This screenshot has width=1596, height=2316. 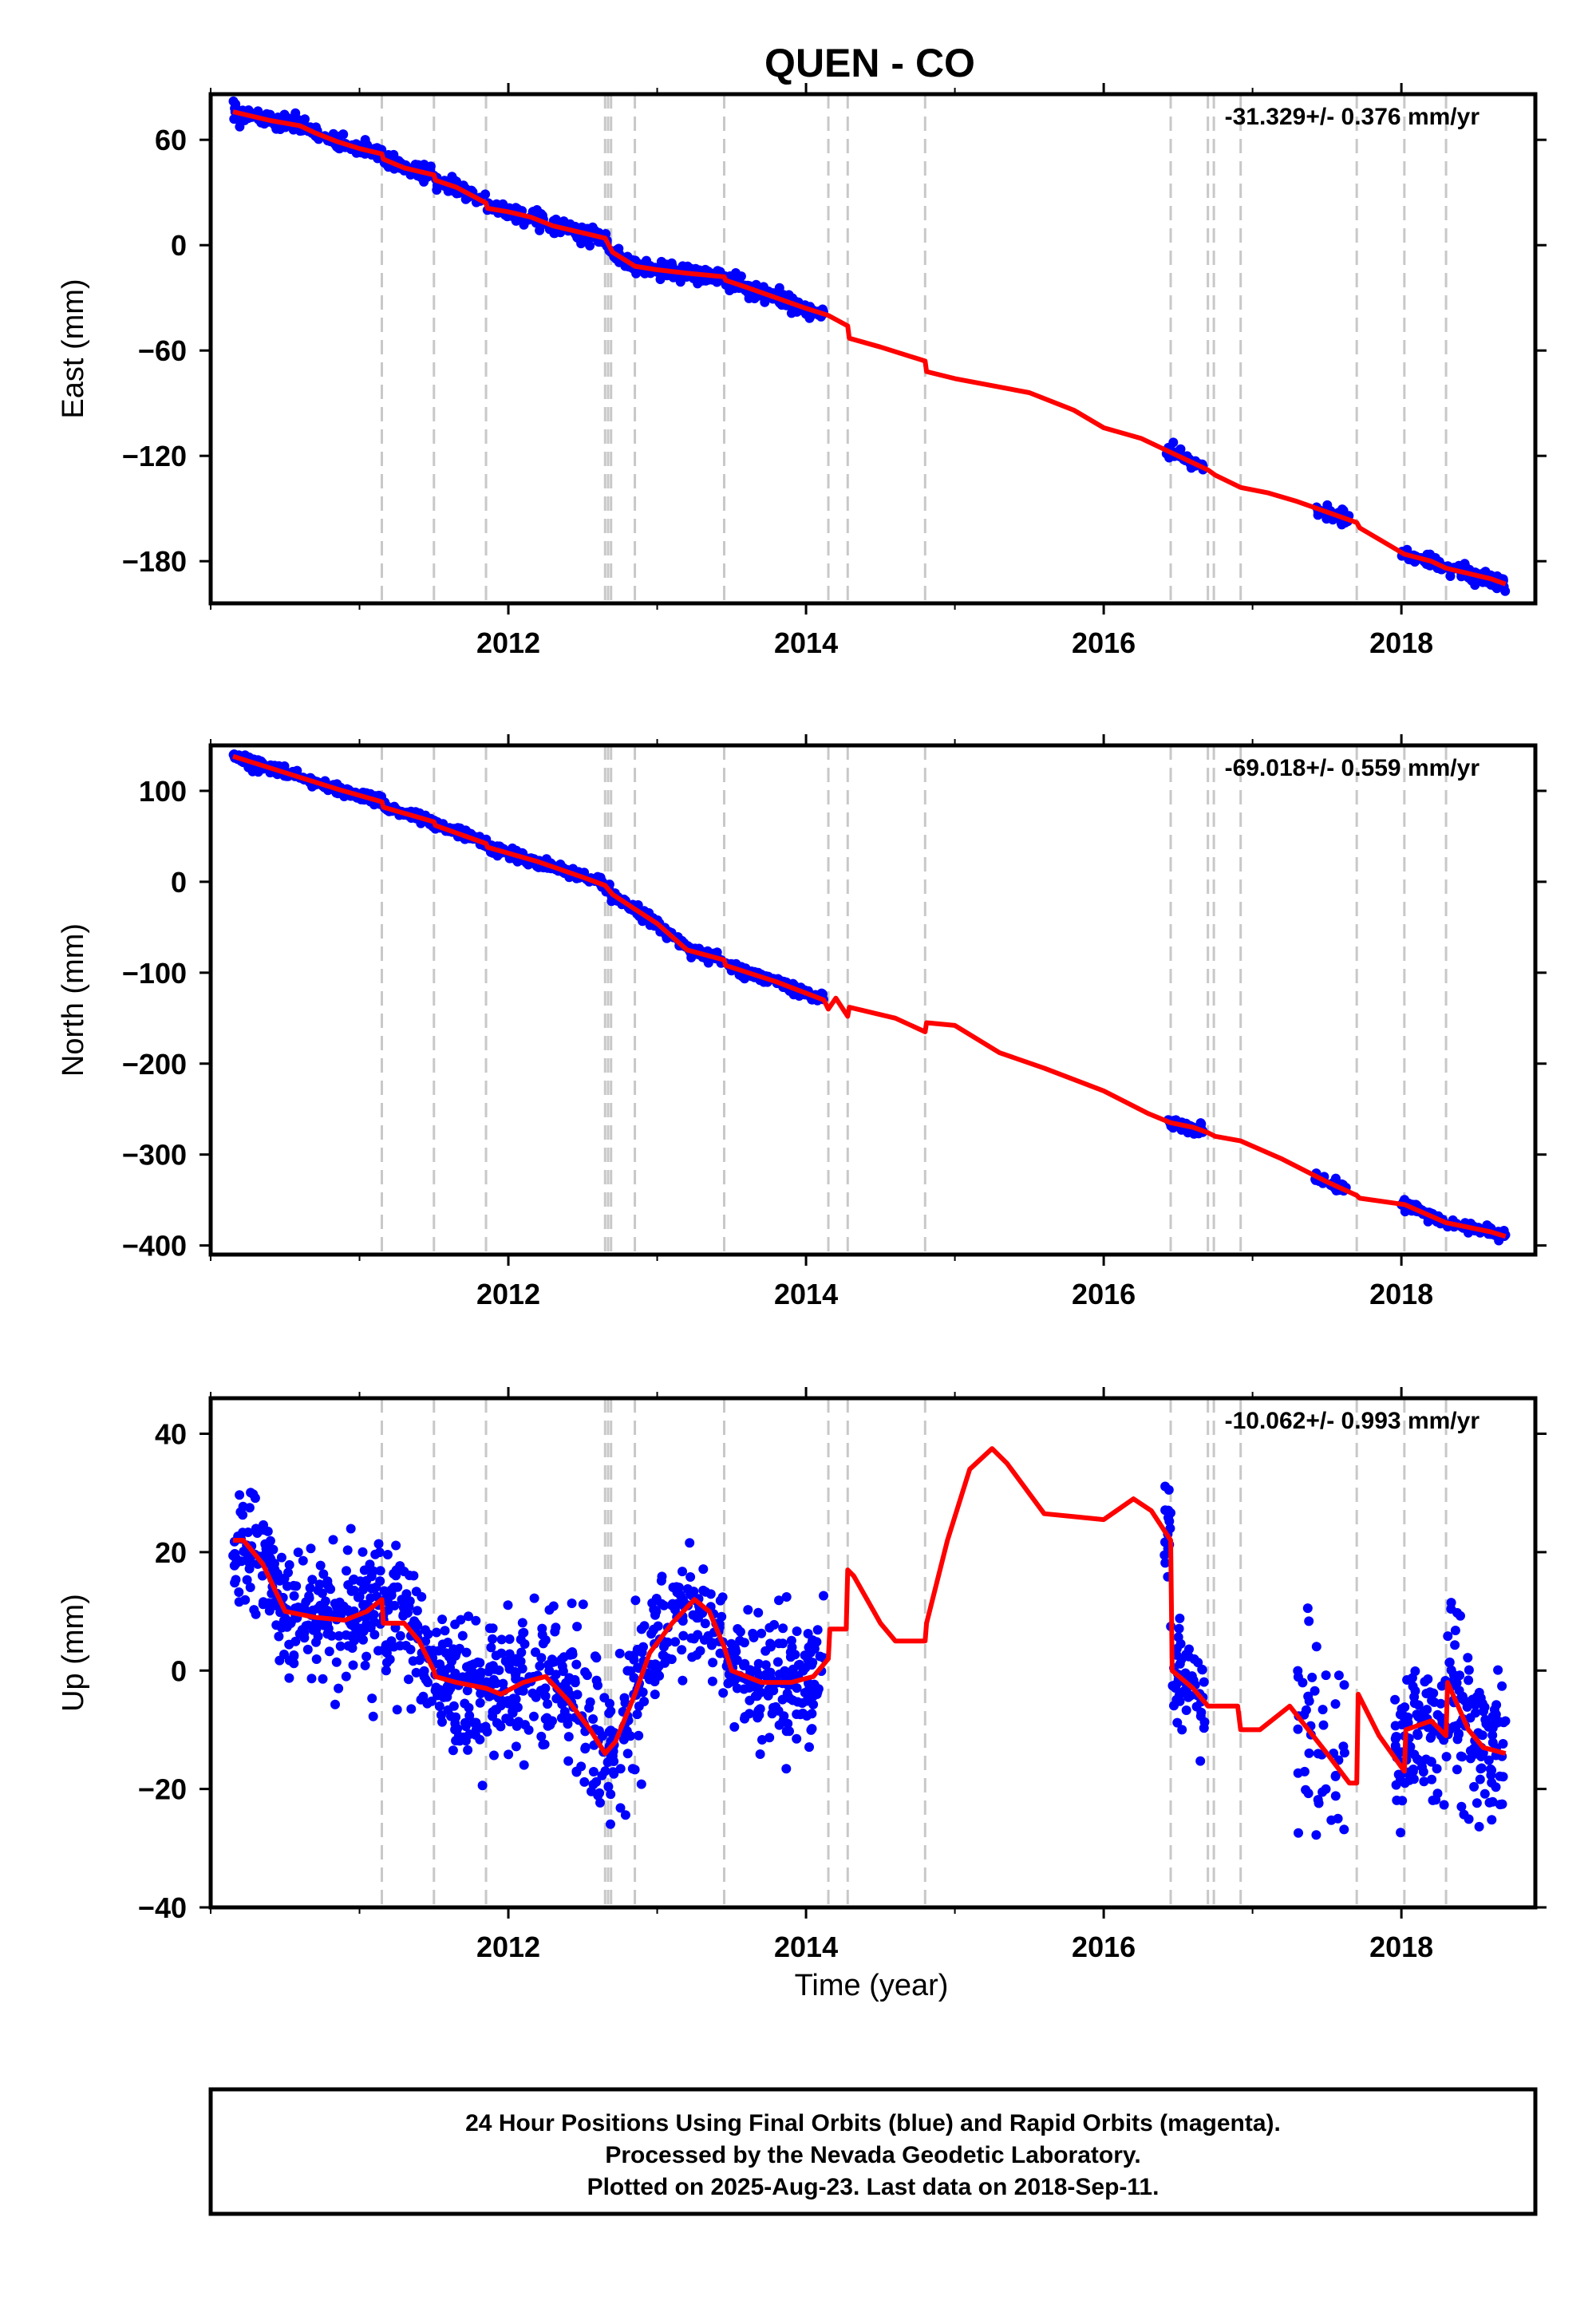 I want to click on y-tick-label: 100, so click(x=163, y=791).